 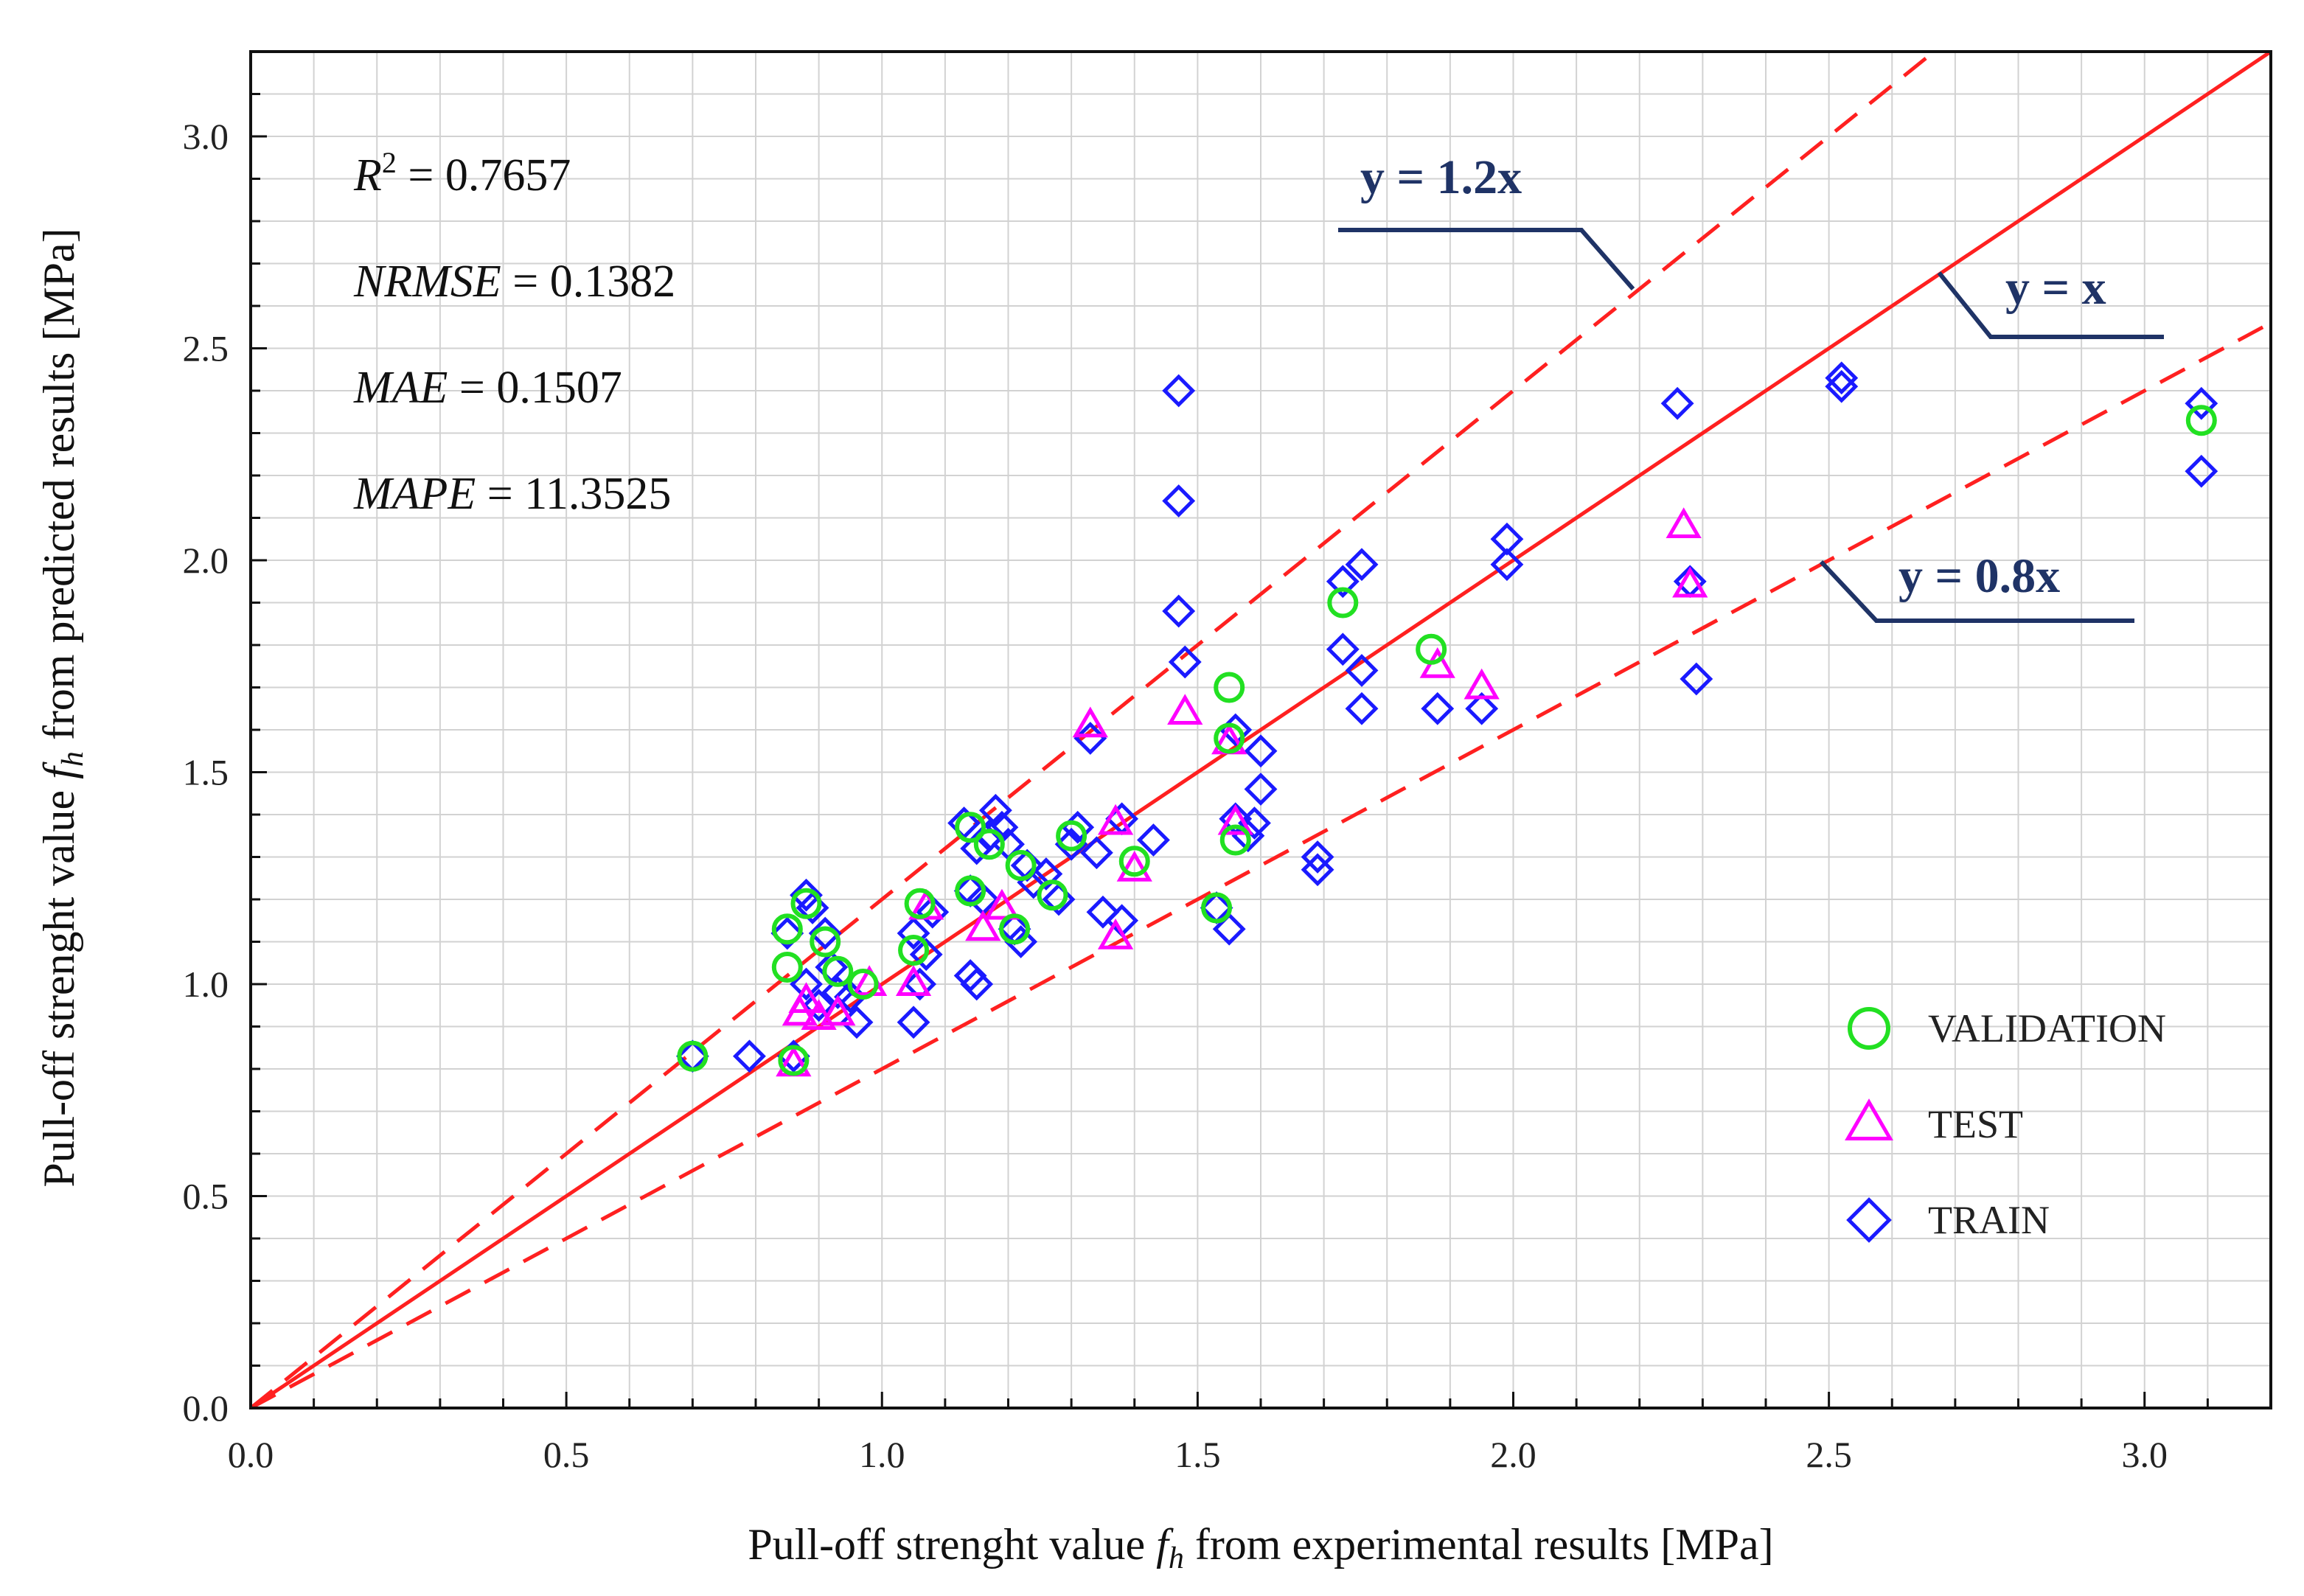 I want to click on y-tick-label: 1.5, so click(x=206, y=772).